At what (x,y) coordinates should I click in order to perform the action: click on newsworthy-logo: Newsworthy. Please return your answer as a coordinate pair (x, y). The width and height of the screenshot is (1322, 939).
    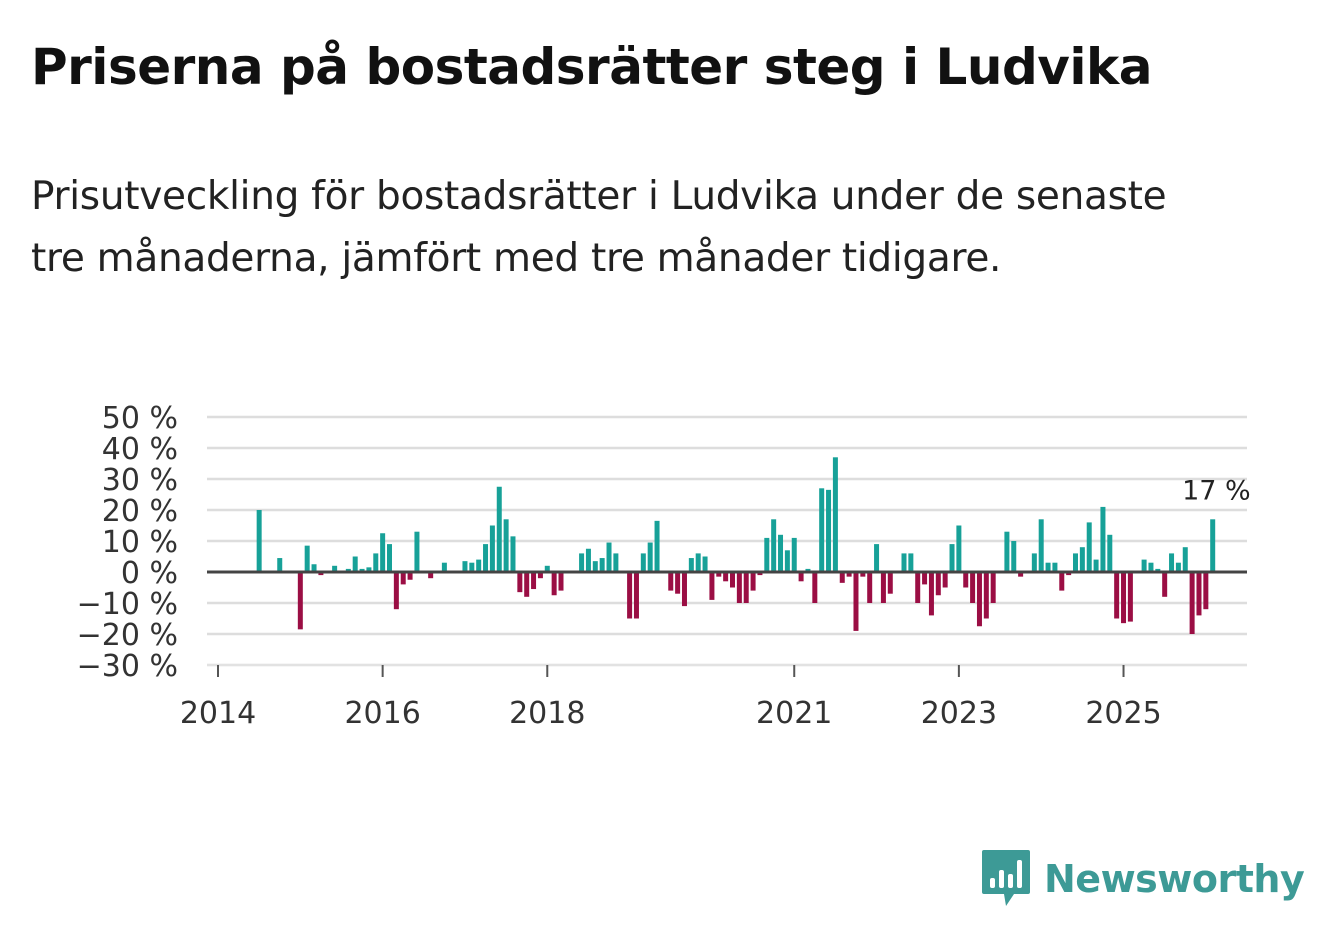
    Looking at the image, I should click on (1142, 879).